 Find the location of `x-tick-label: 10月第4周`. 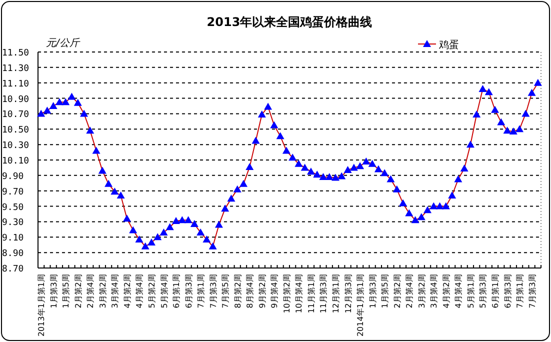

x-tick-label: 10月第4周 is located at coordinates (299, 294).